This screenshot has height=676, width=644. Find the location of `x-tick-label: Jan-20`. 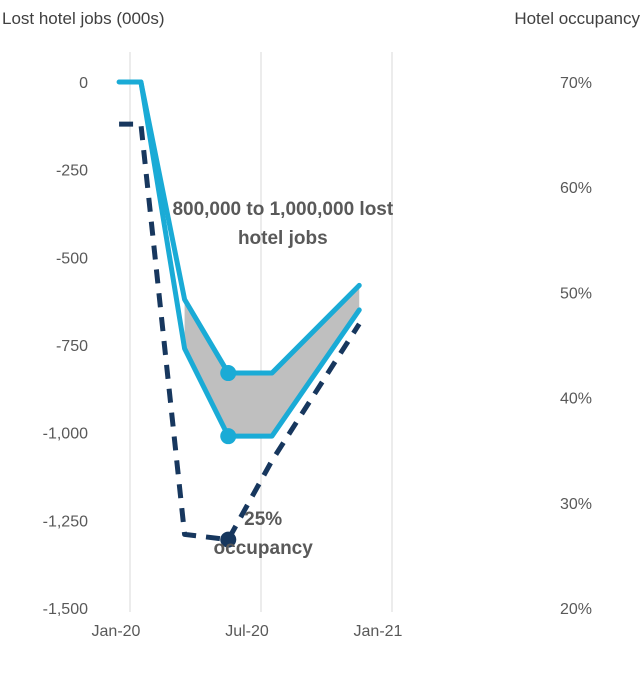

x-tick-label: Jan-20 is located at coordinates (116, 631).